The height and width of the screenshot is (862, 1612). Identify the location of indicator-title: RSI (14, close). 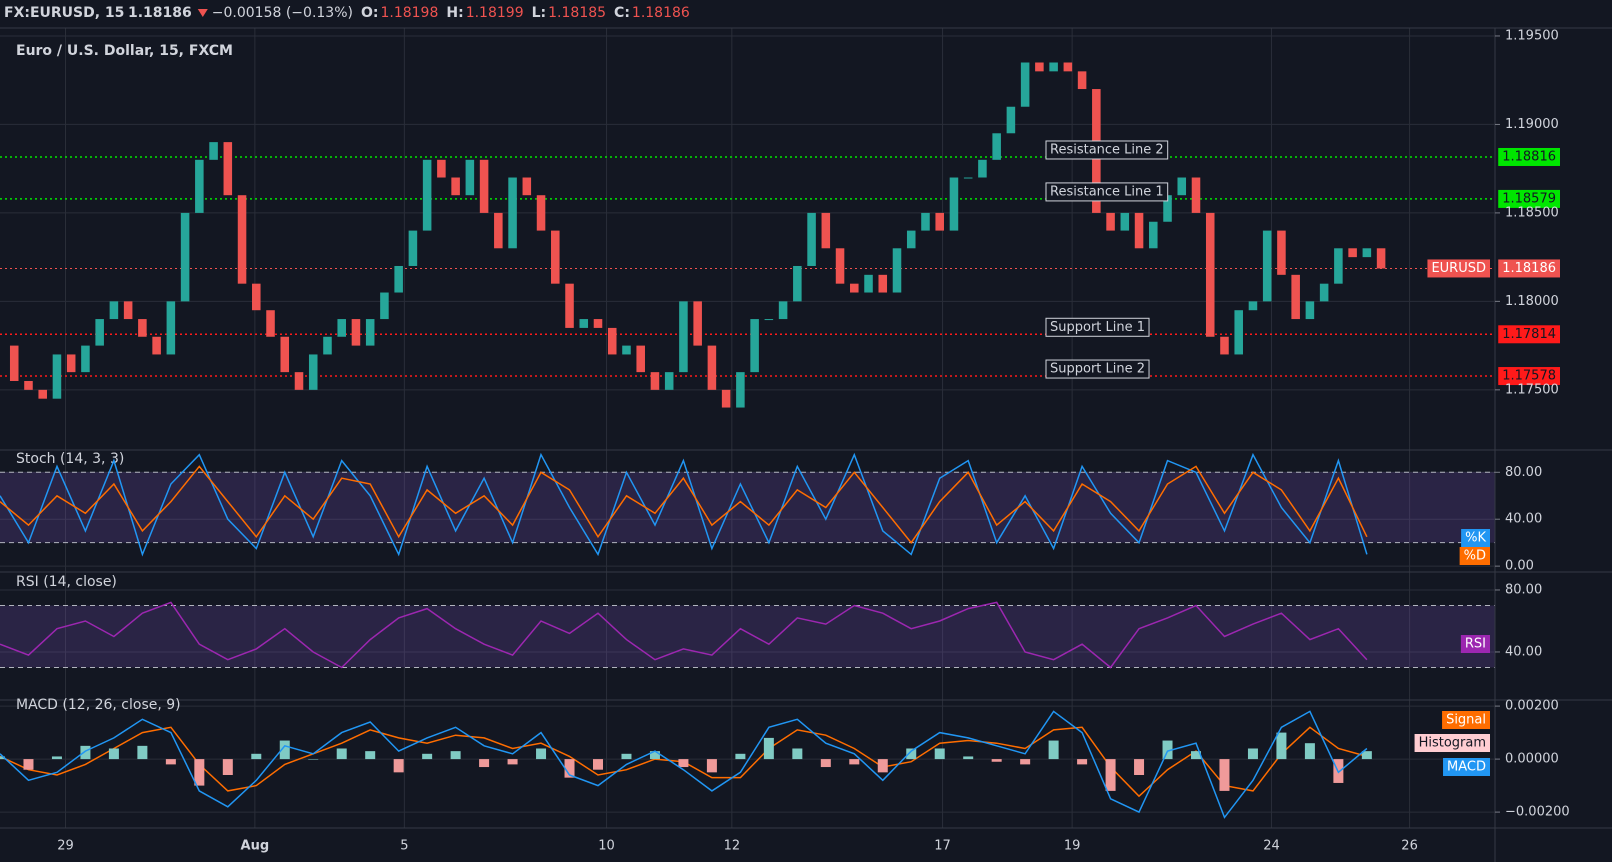
(66, 582).